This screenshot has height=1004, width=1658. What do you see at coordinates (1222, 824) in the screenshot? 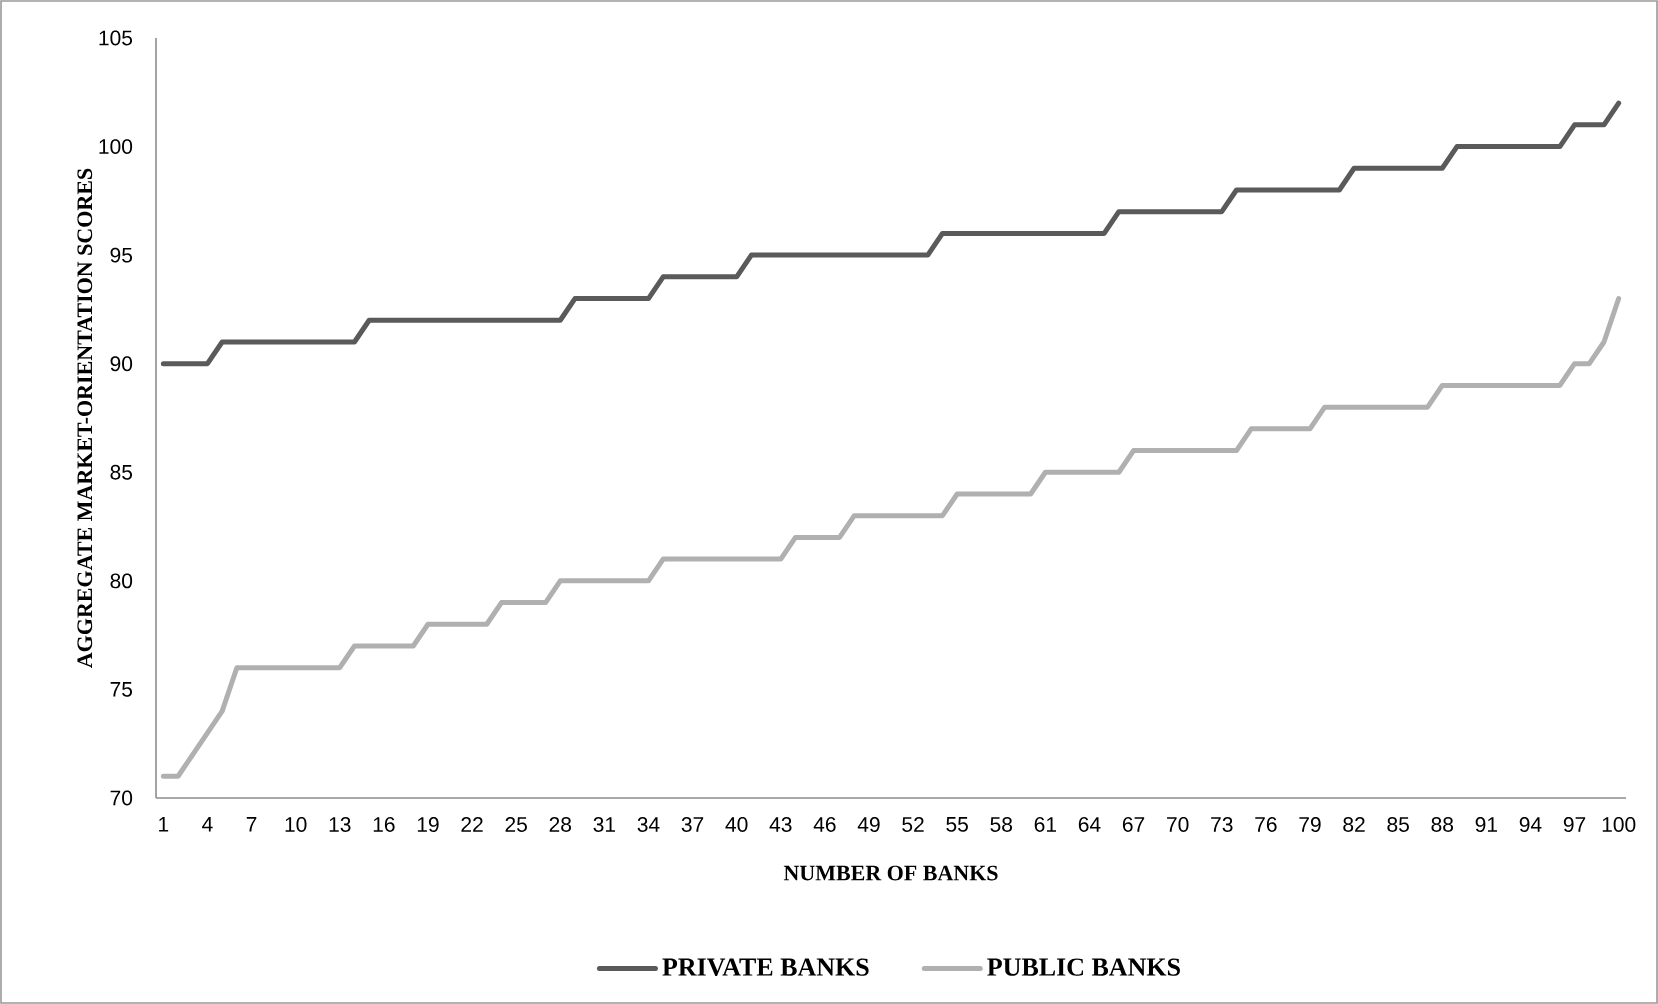
I see `x-tick-label: 73` at bounding box center [1222, 824].